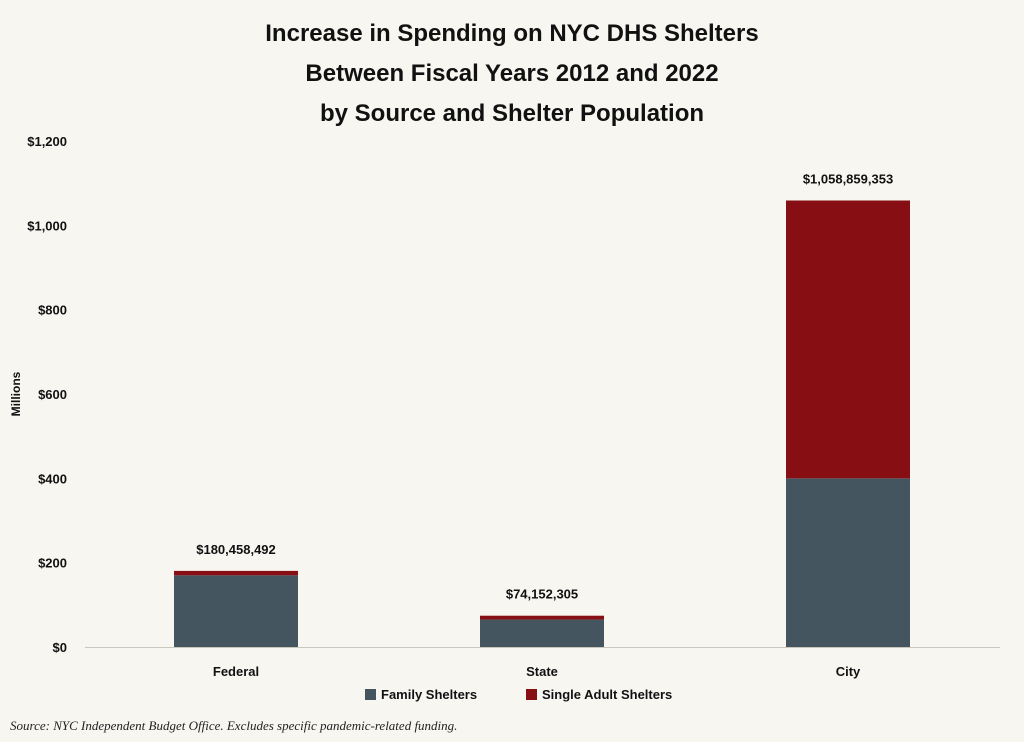 Image resolution: width=1024 pixels, height=742 pixels. Describe the element at coordinates (52, 563) in the screenshot. I see `y-tick-label: $200` at that location.